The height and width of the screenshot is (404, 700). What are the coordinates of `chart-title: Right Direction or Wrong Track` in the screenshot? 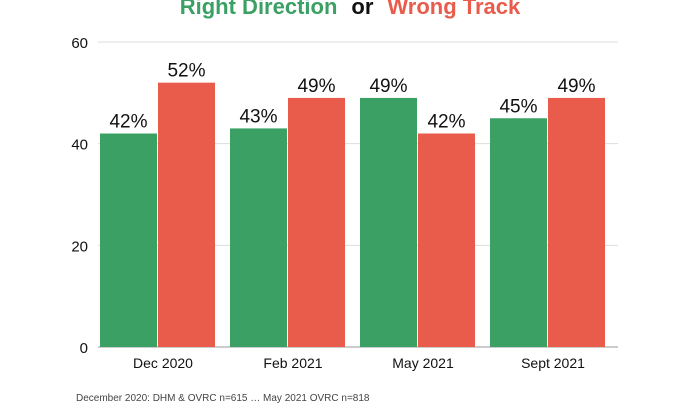 It's located at (350, 10).